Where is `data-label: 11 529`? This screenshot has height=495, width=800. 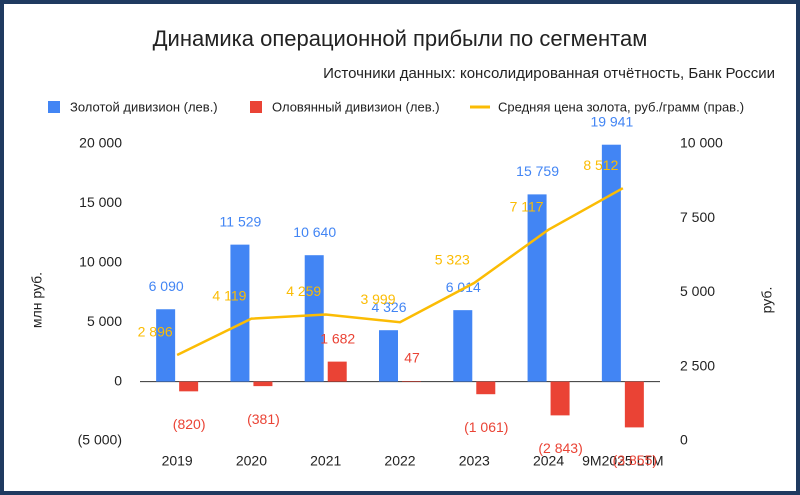
data-label: 11 529 is located at coordinates (241, 221).